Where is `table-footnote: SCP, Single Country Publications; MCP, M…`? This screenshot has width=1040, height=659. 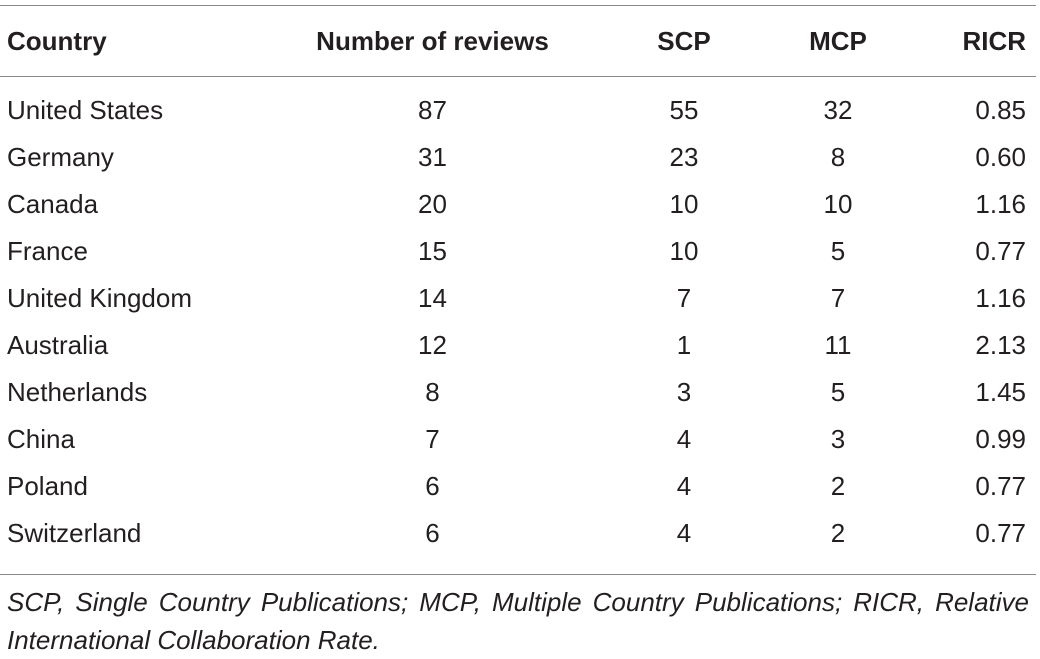
table-footnote: SCP, Single Country Publications; MCP, M… is located at coordinates (518, 621).